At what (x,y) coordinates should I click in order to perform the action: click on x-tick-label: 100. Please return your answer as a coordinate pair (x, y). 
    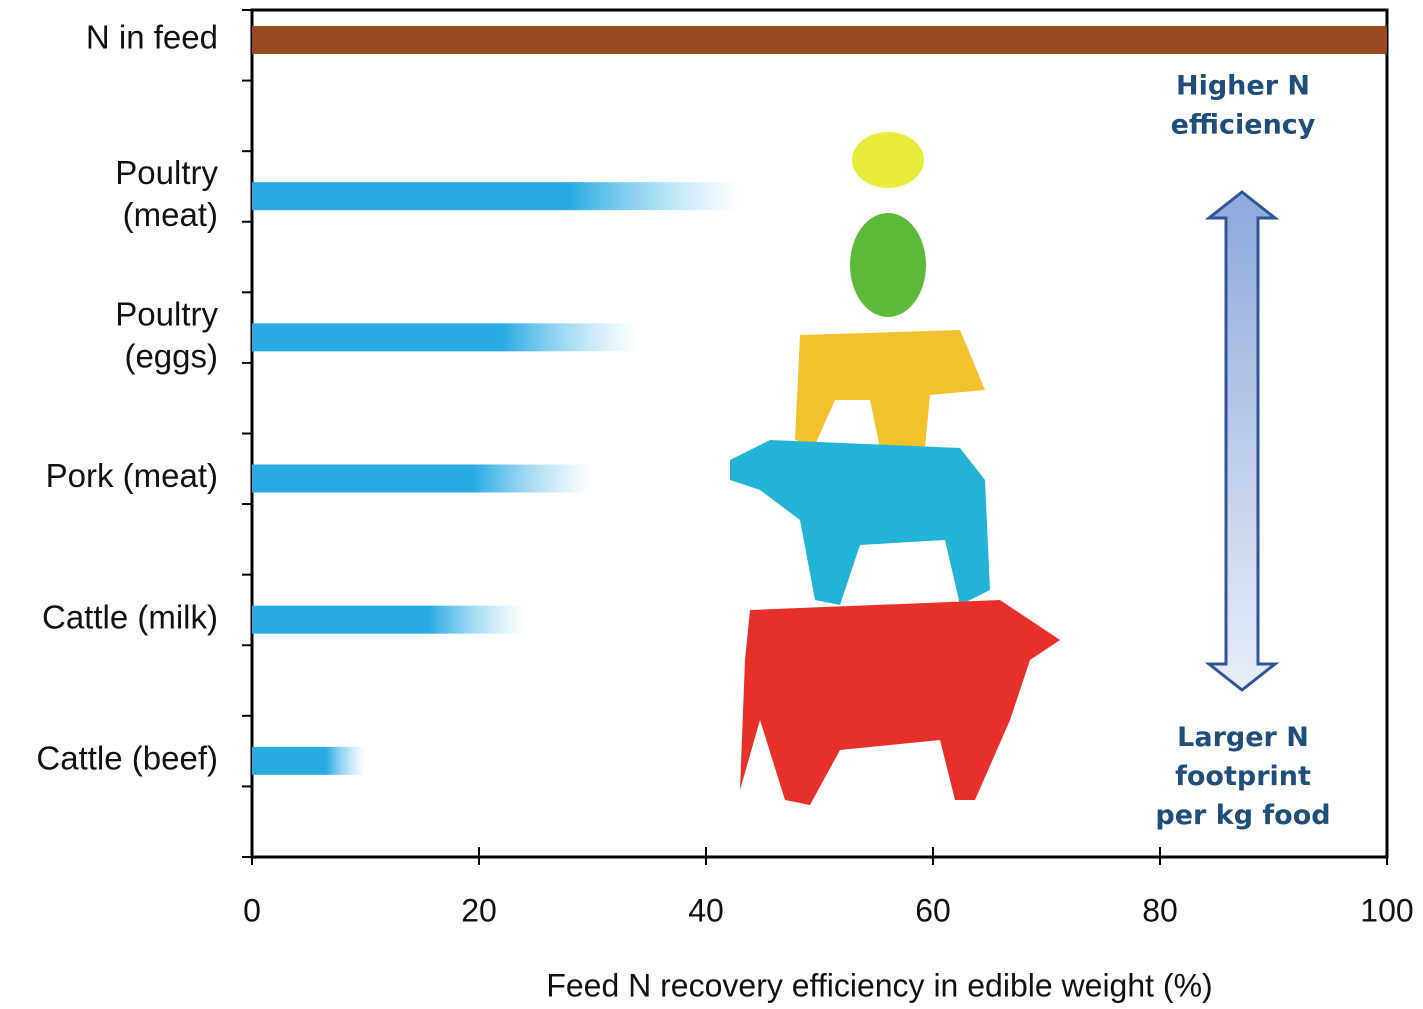
    Looking at the image, I should click on (1386, 910).